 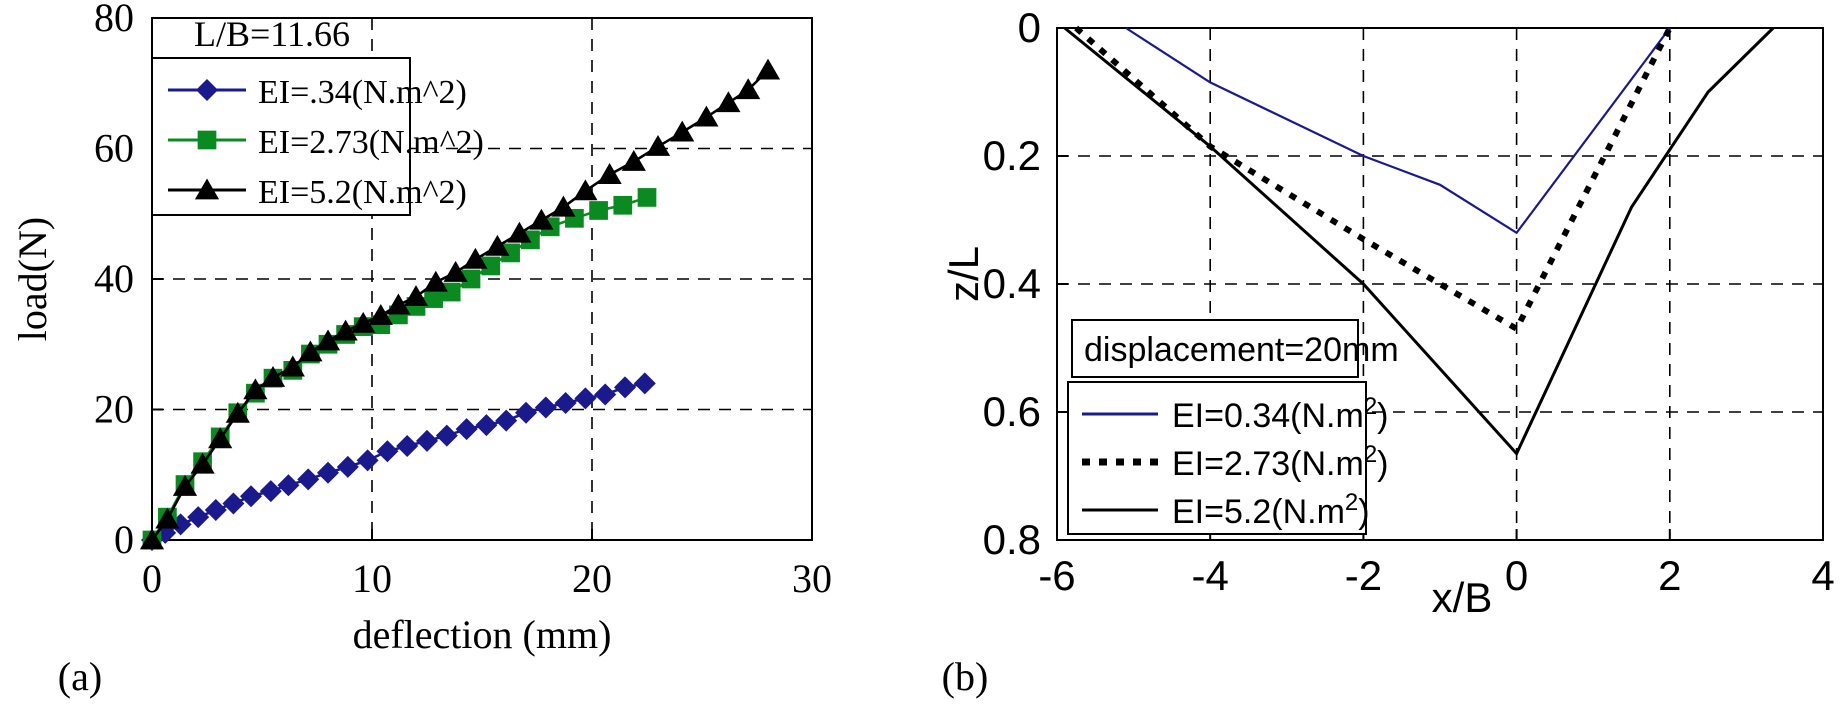 I want to click on panel-b-xtick-label: 4, so click(x=1822, y=575).